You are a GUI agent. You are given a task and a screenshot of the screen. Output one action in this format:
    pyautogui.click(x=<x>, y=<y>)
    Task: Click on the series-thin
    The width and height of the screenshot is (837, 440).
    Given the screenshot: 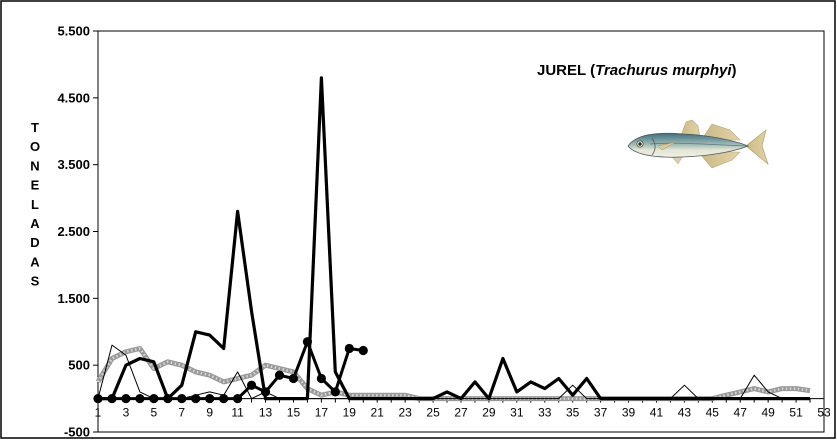 What is the action you would take?
    pyautogui.click(x=453, y=372)
    